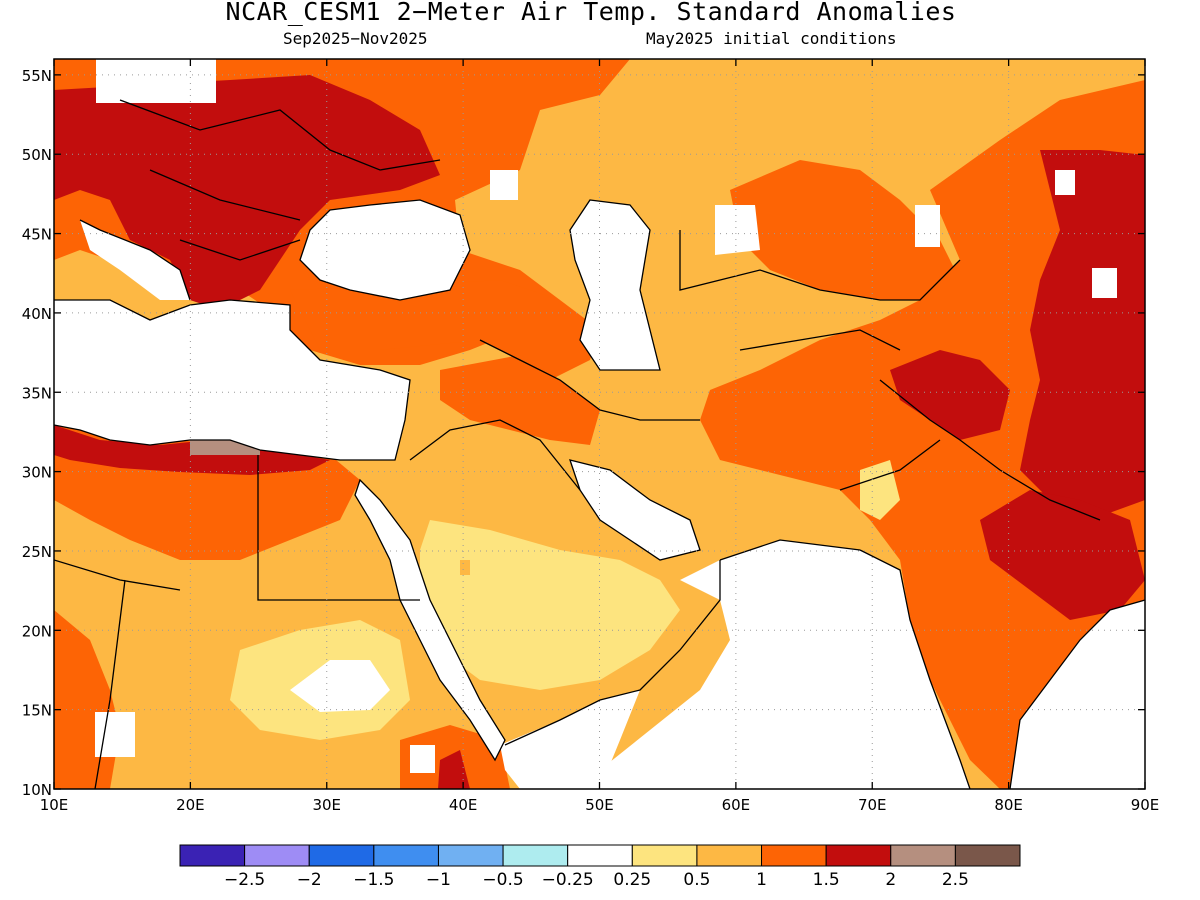  What do you see at coordinates (37, 314) in the screenshot?
I see `lat-tick-label: 40N` at bounding box center [37, 314].